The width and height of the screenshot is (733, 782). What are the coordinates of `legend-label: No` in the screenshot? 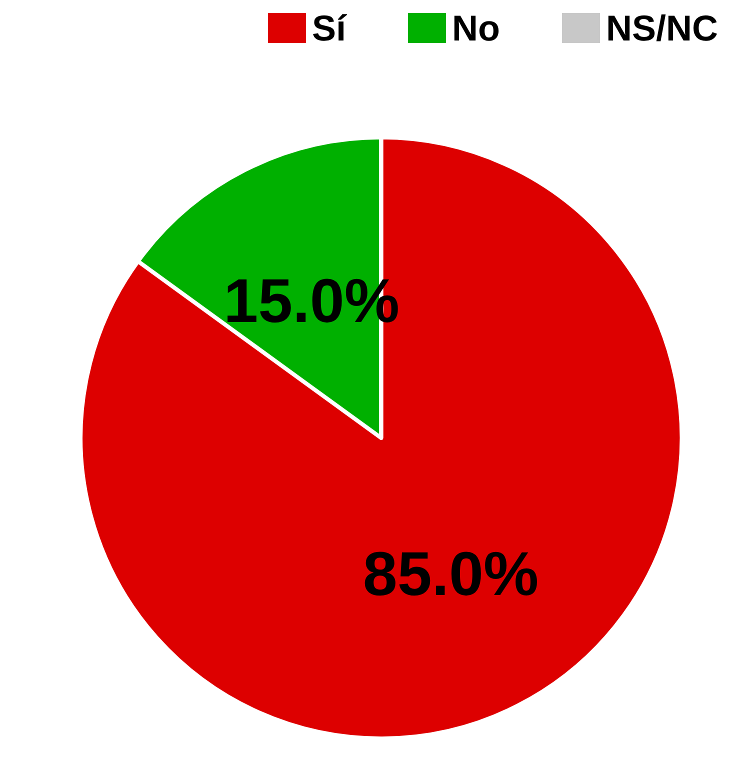 It's located at (476, 28).